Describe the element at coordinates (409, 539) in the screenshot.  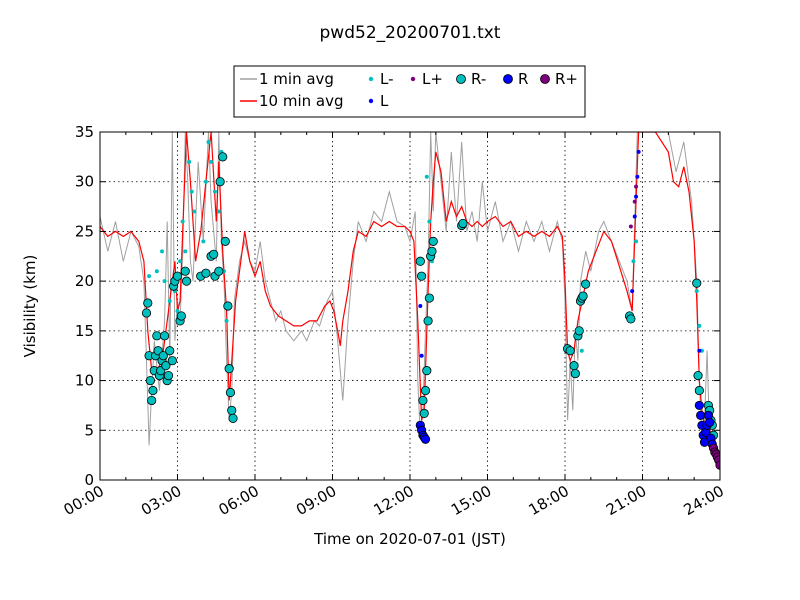
I see `x-axis-label: Time on 2020-07-01 (JST)` at that location.